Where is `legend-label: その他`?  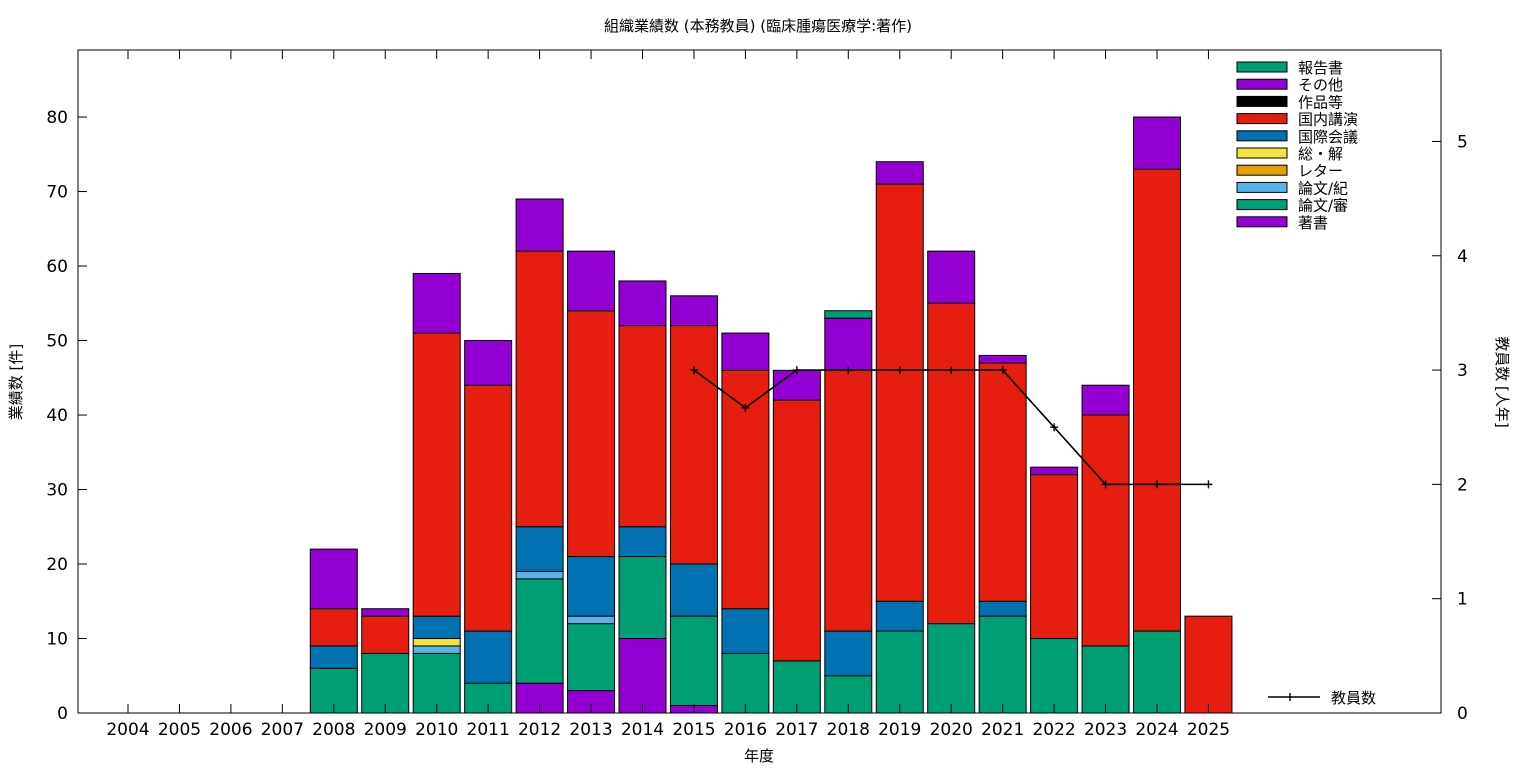 legend-label: その他 is located at coordinates (1320, 85).